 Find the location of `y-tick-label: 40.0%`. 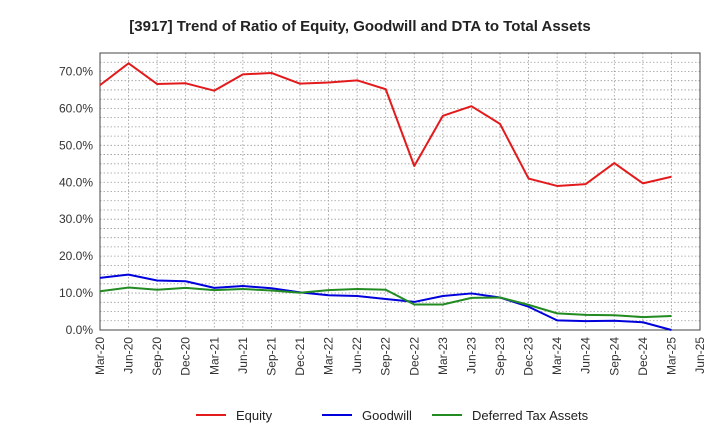

y-tick-label: 40.0% is located at coordinates (76, 182).